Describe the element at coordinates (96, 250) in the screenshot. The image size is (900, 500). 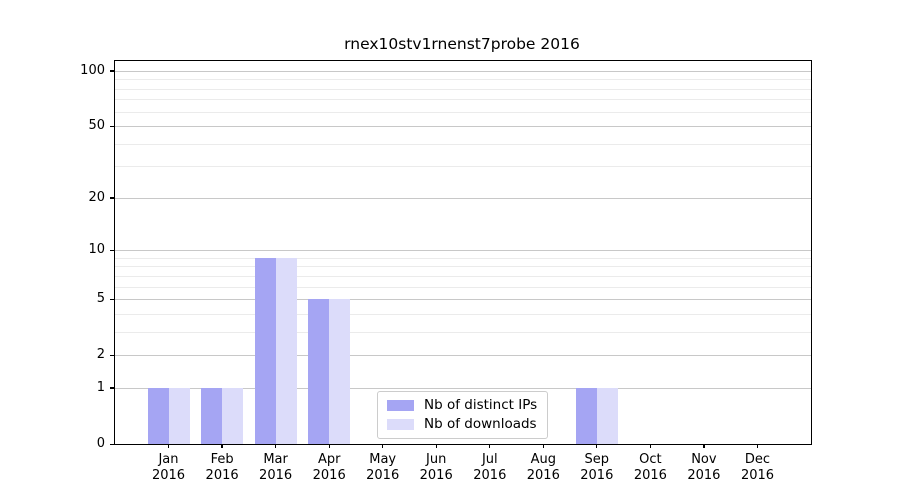
I see `y-tick-label: 10` at that location.